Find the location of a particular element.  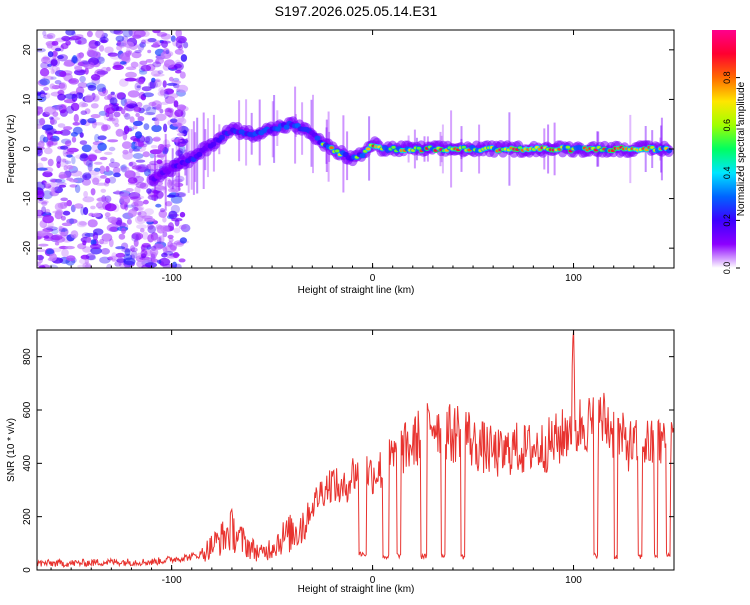

colorbar-tick-label: 0.0 is located at coordinates (727, 268).